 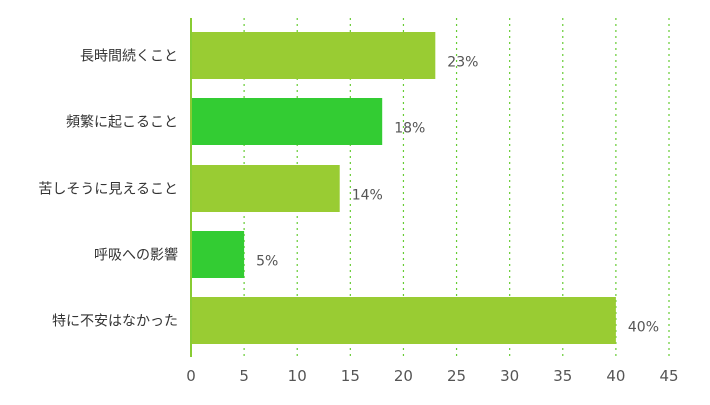 What do you see at coordinates (462, 63) in the screenshot?
I see `data-label: 23%` at bounding box center [462, 63].